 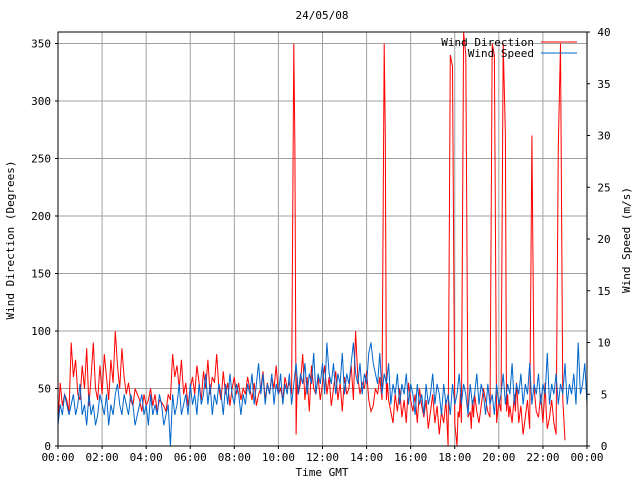 I want to click on y-right-tick-label: 35, so click(x=603, y=84).